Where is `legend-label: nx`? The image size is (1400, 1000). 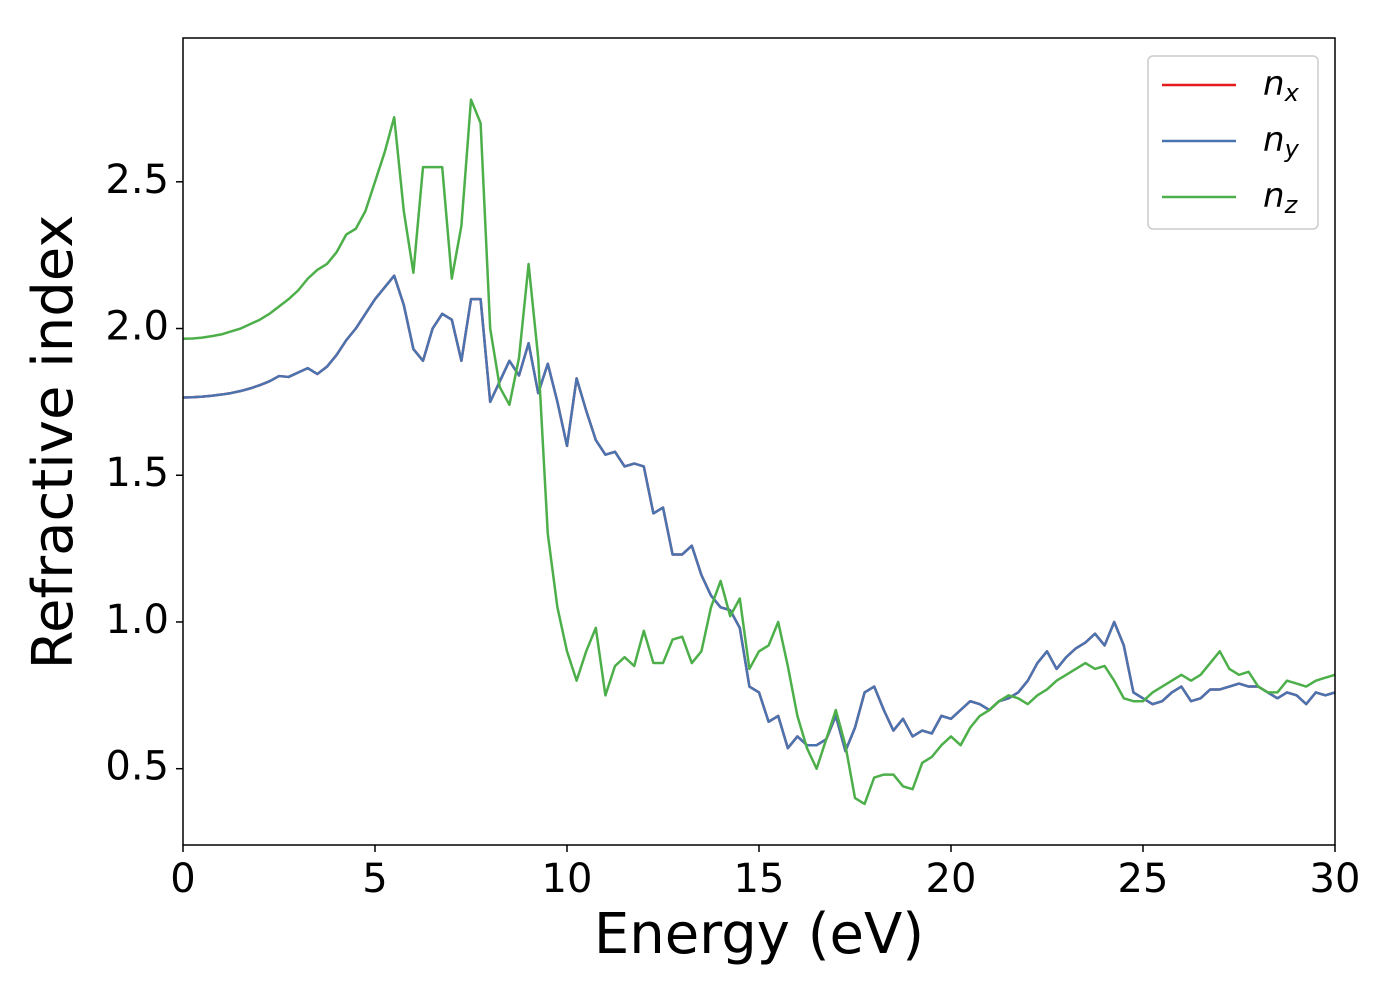 legend-label: nx is located at coordinates (1281, 86).